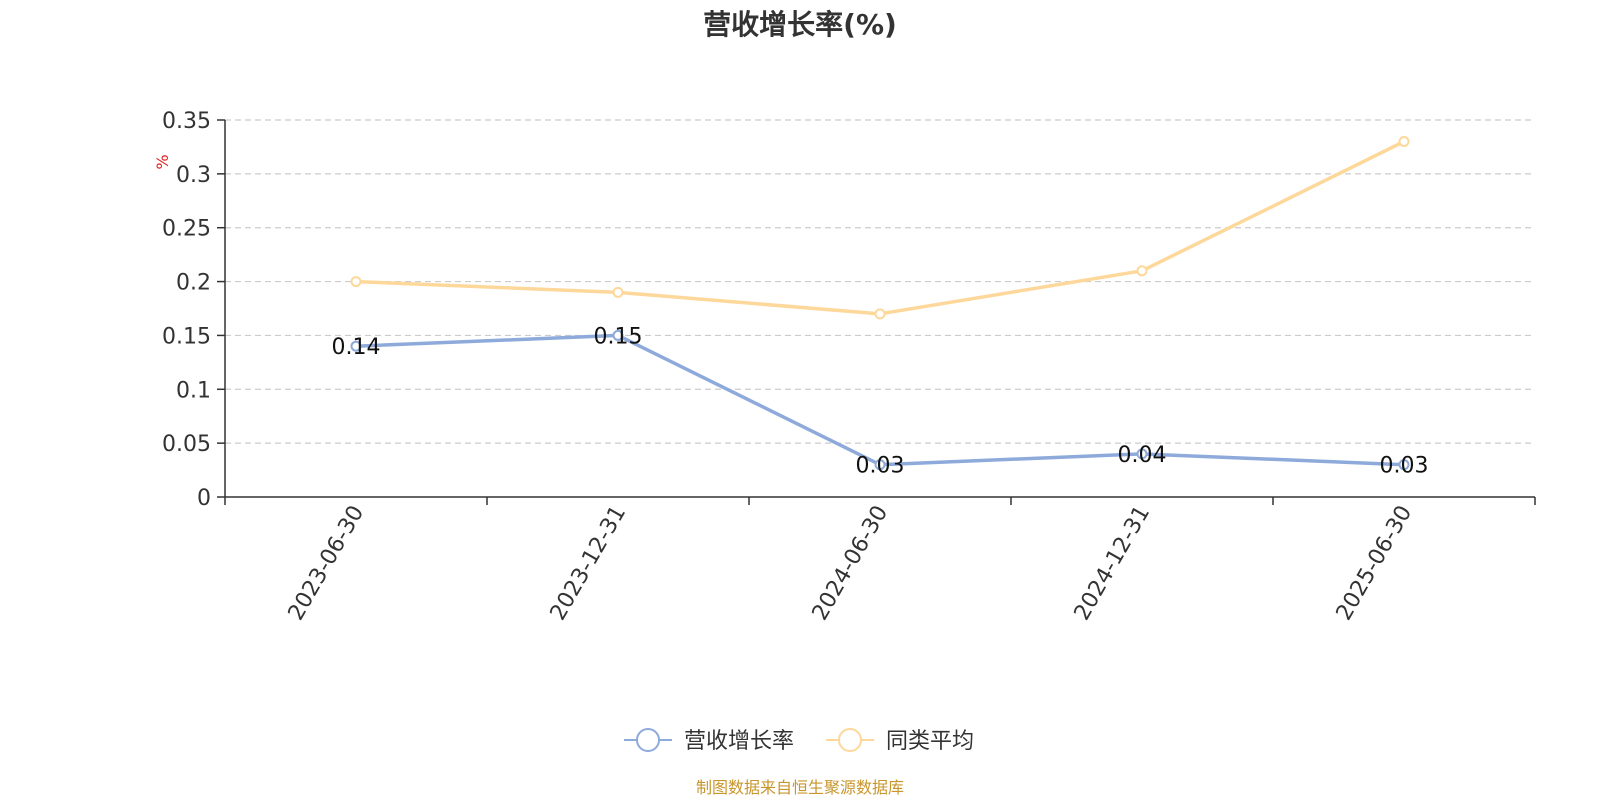 The image size is (1600, 800). What do you see at coordinates (193, 283) in the screenshot?
I see `y-tick-label: 0.2` at bounding box center [193, 283].